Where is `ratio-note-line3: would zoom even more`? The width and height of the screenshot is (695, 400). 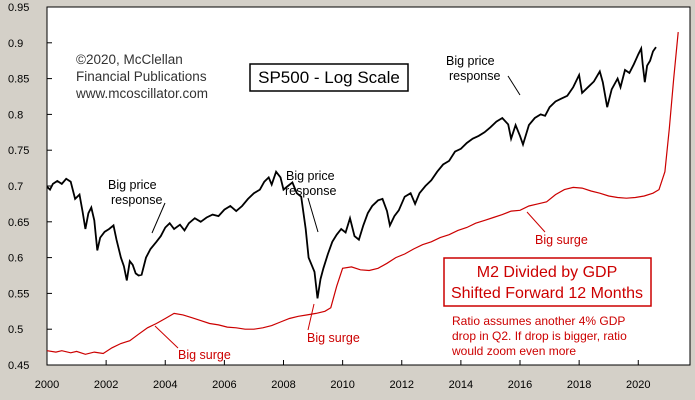 ratio-note-line3: would zoom even more is located at coordinates (513, 351).